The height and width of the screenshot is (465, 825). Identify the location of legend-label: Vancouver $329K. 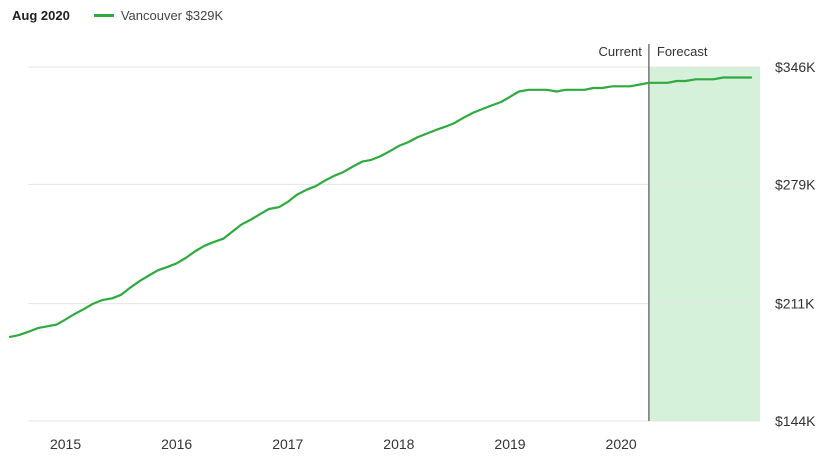
(172, 15).